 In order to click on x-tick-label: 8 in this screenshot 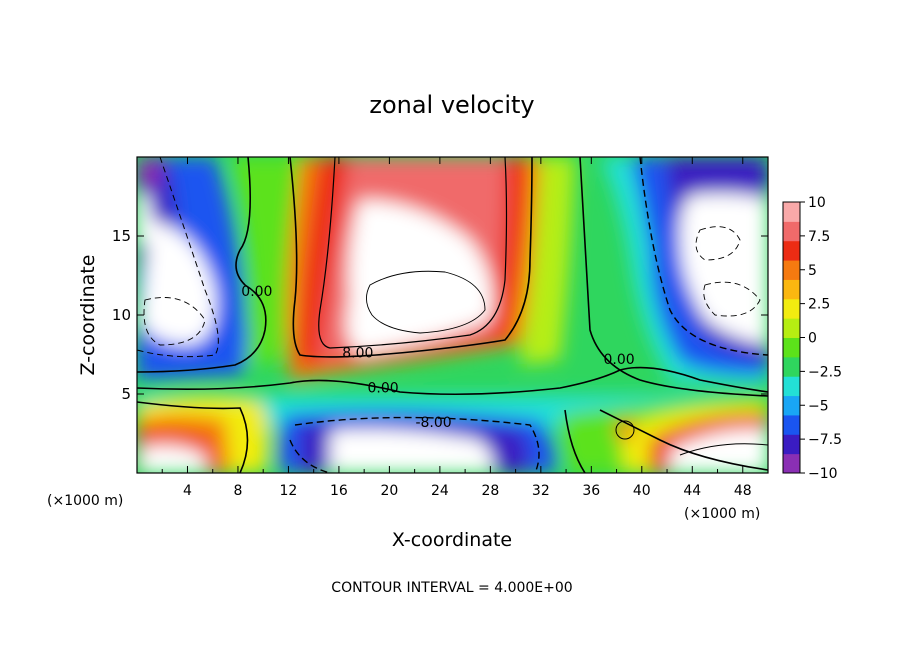, I will do `click(237, 491)`.